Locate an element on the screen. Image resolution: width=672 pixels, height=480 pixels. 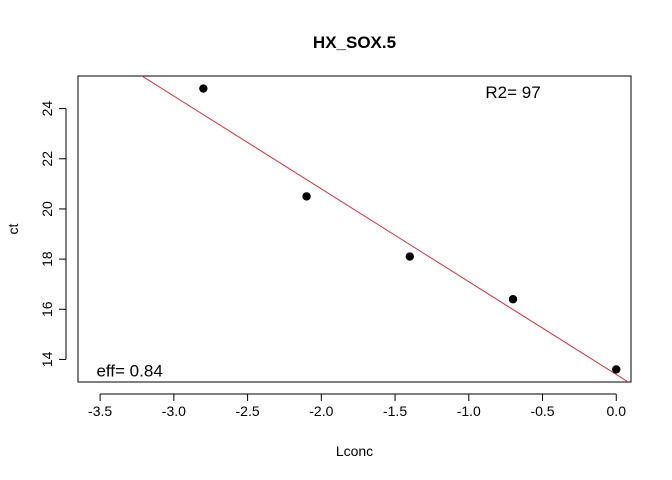
annotation-label: R2= 97 is located at coordinates (512, 92).